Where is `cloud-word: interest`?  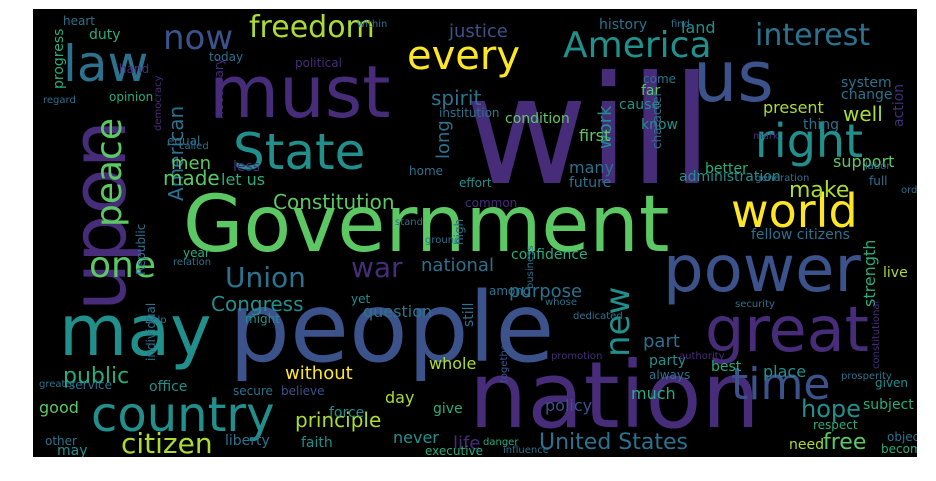 cloud-word: interest is located at coordinates (812, 35).